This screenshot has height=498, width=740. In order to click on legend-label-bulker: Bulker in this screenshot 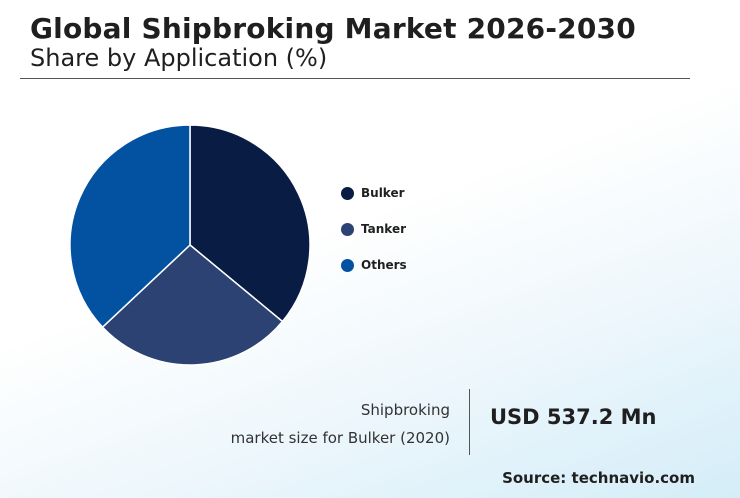, I will do `click(383, 193)`.